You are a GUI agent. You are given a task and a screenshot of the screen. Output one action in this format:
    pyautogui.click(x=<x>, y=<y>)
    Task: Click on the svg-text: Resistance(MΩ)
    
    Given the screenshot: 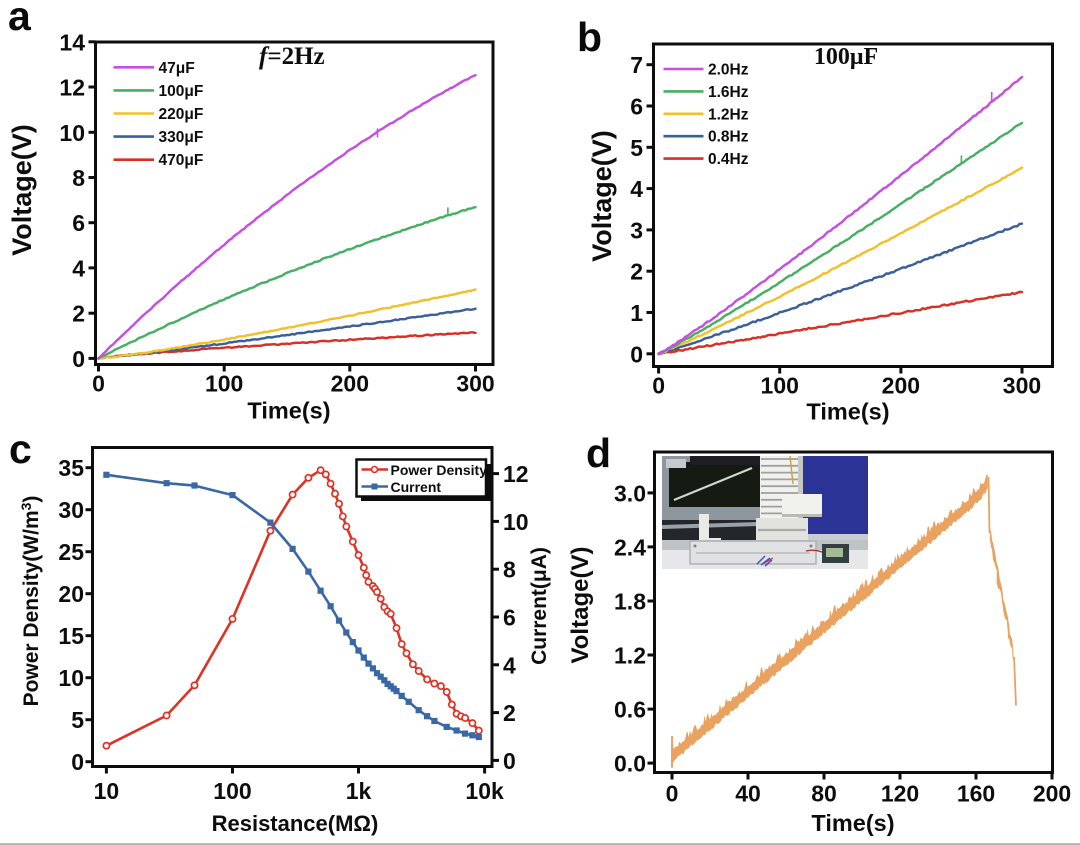 What is the action you would take?
    pyautogui.click(x=295, y=823)
    